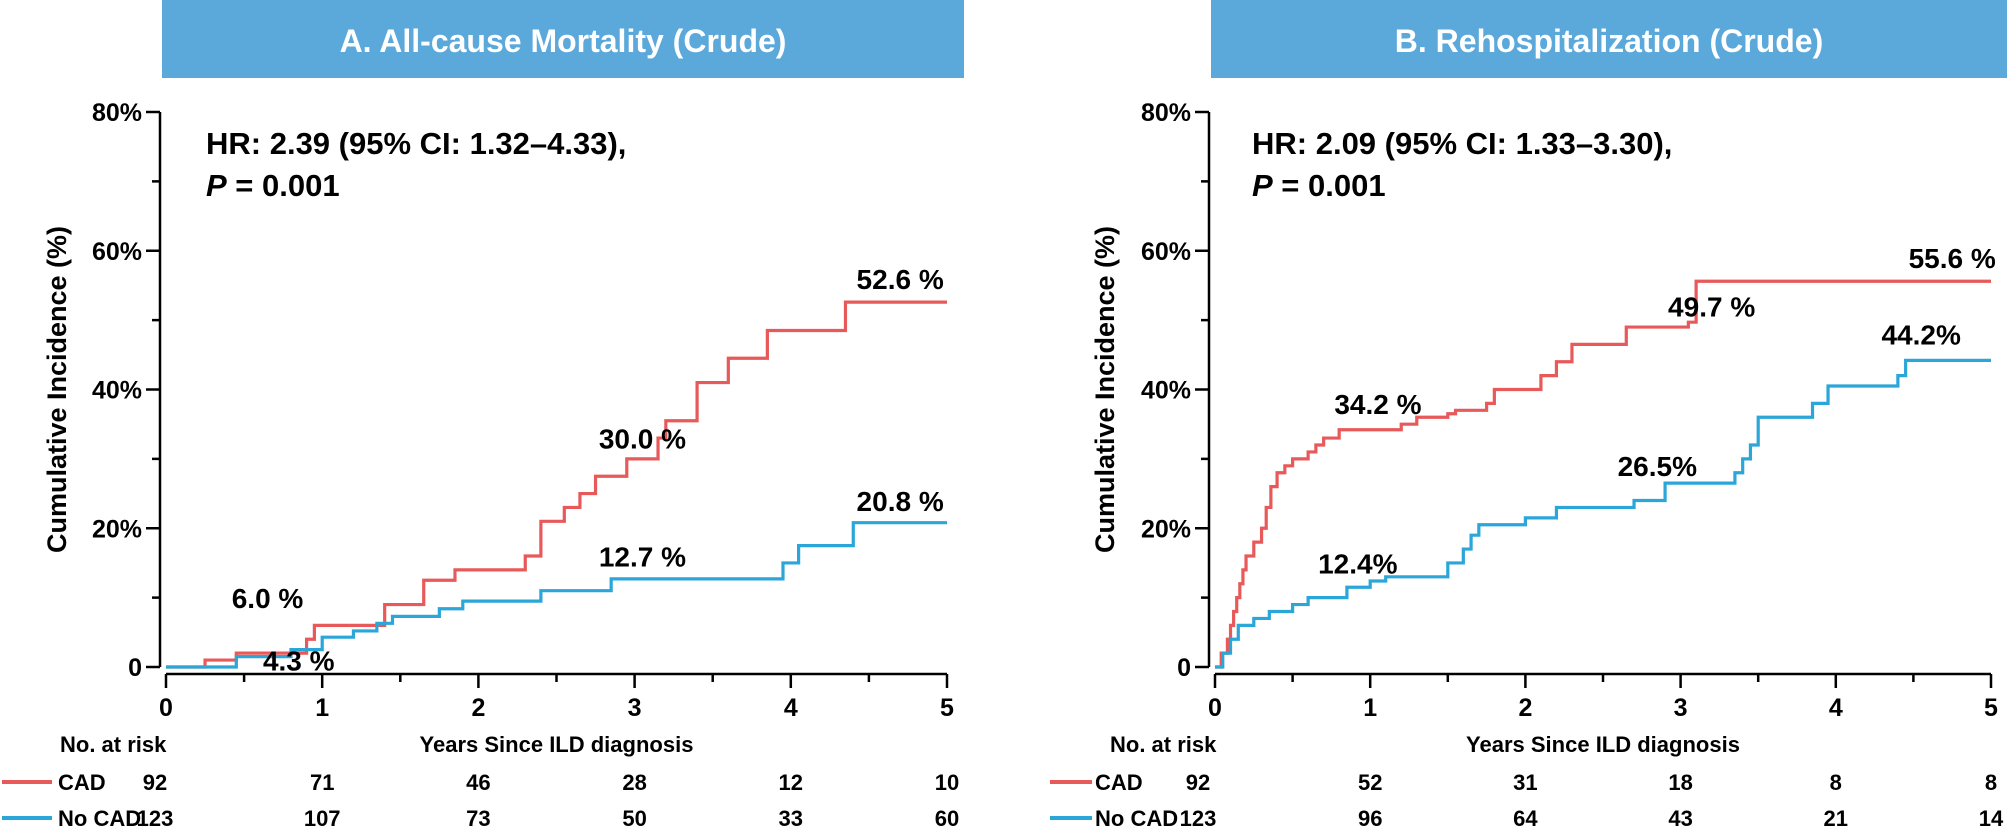 Image resolution: width=2008 pixels, height=830 pixels. Describe the element at coordinates (947, 782) in the screenshot. I see `risk-count: 10` at that location.